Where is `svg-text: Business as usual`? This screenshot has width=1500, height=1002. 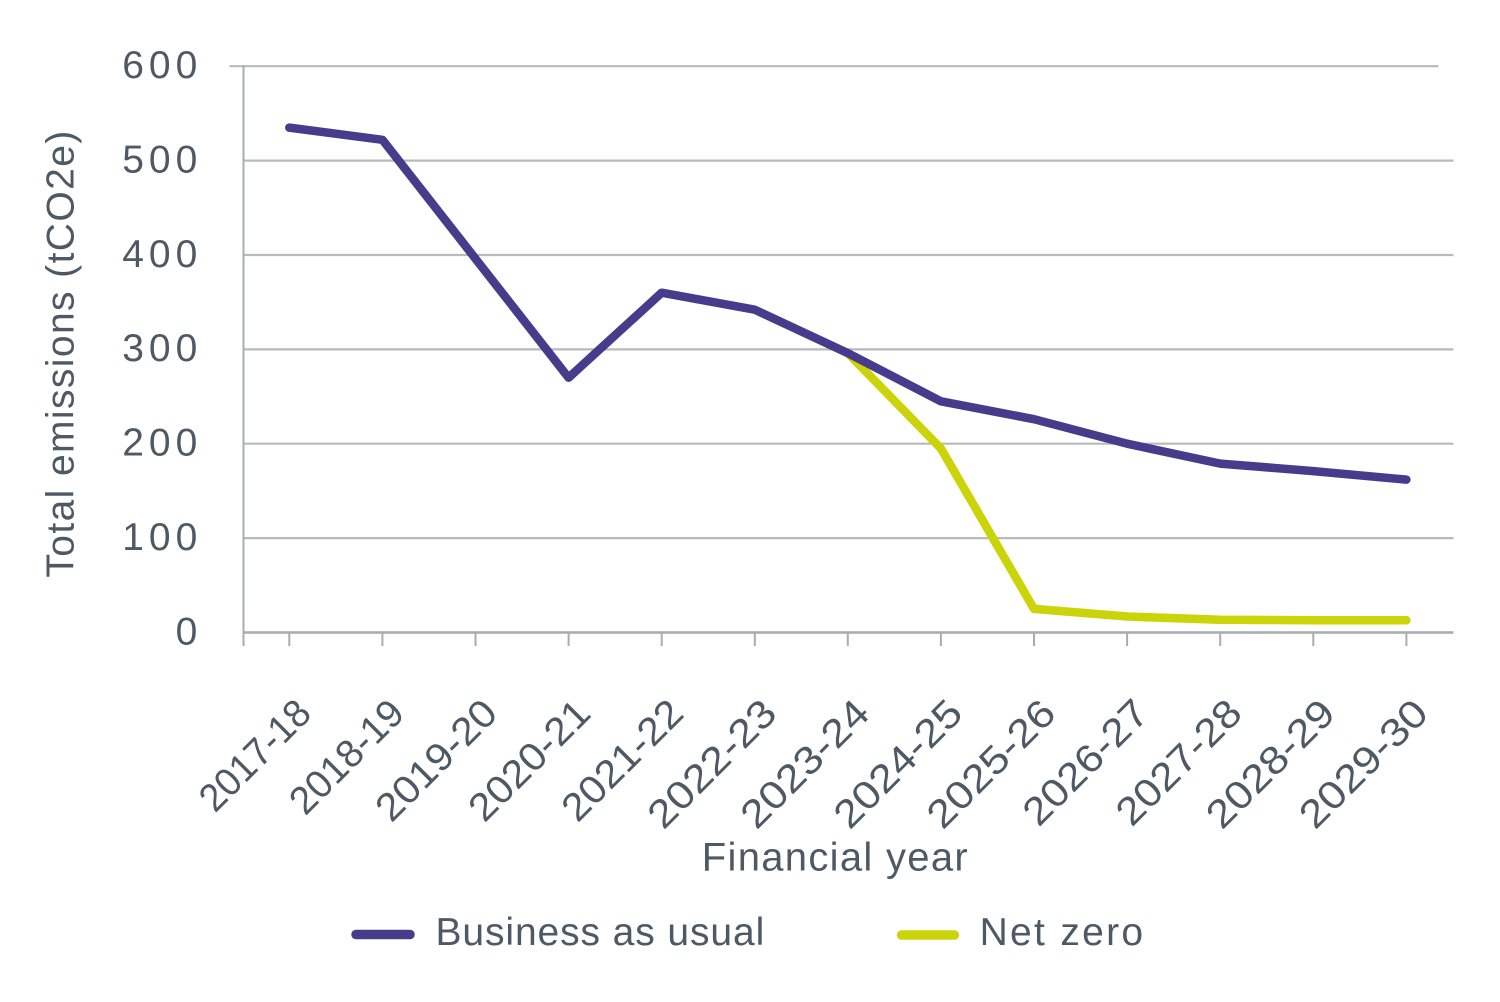
svg-text: Business as usual is located at coordinates (601, 932).